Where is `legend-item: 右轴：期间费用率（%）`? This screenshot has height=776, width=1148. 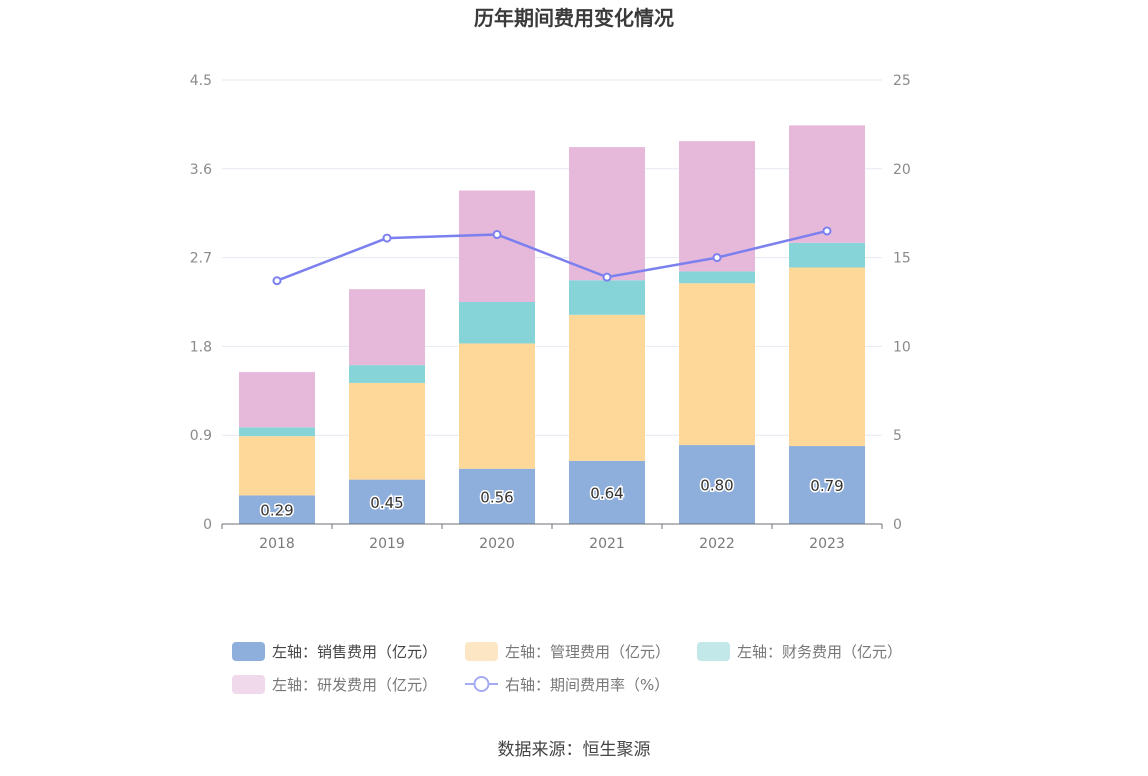 legend-item: 右轴：期间费用率（%） is located at coordinates (567, 685).